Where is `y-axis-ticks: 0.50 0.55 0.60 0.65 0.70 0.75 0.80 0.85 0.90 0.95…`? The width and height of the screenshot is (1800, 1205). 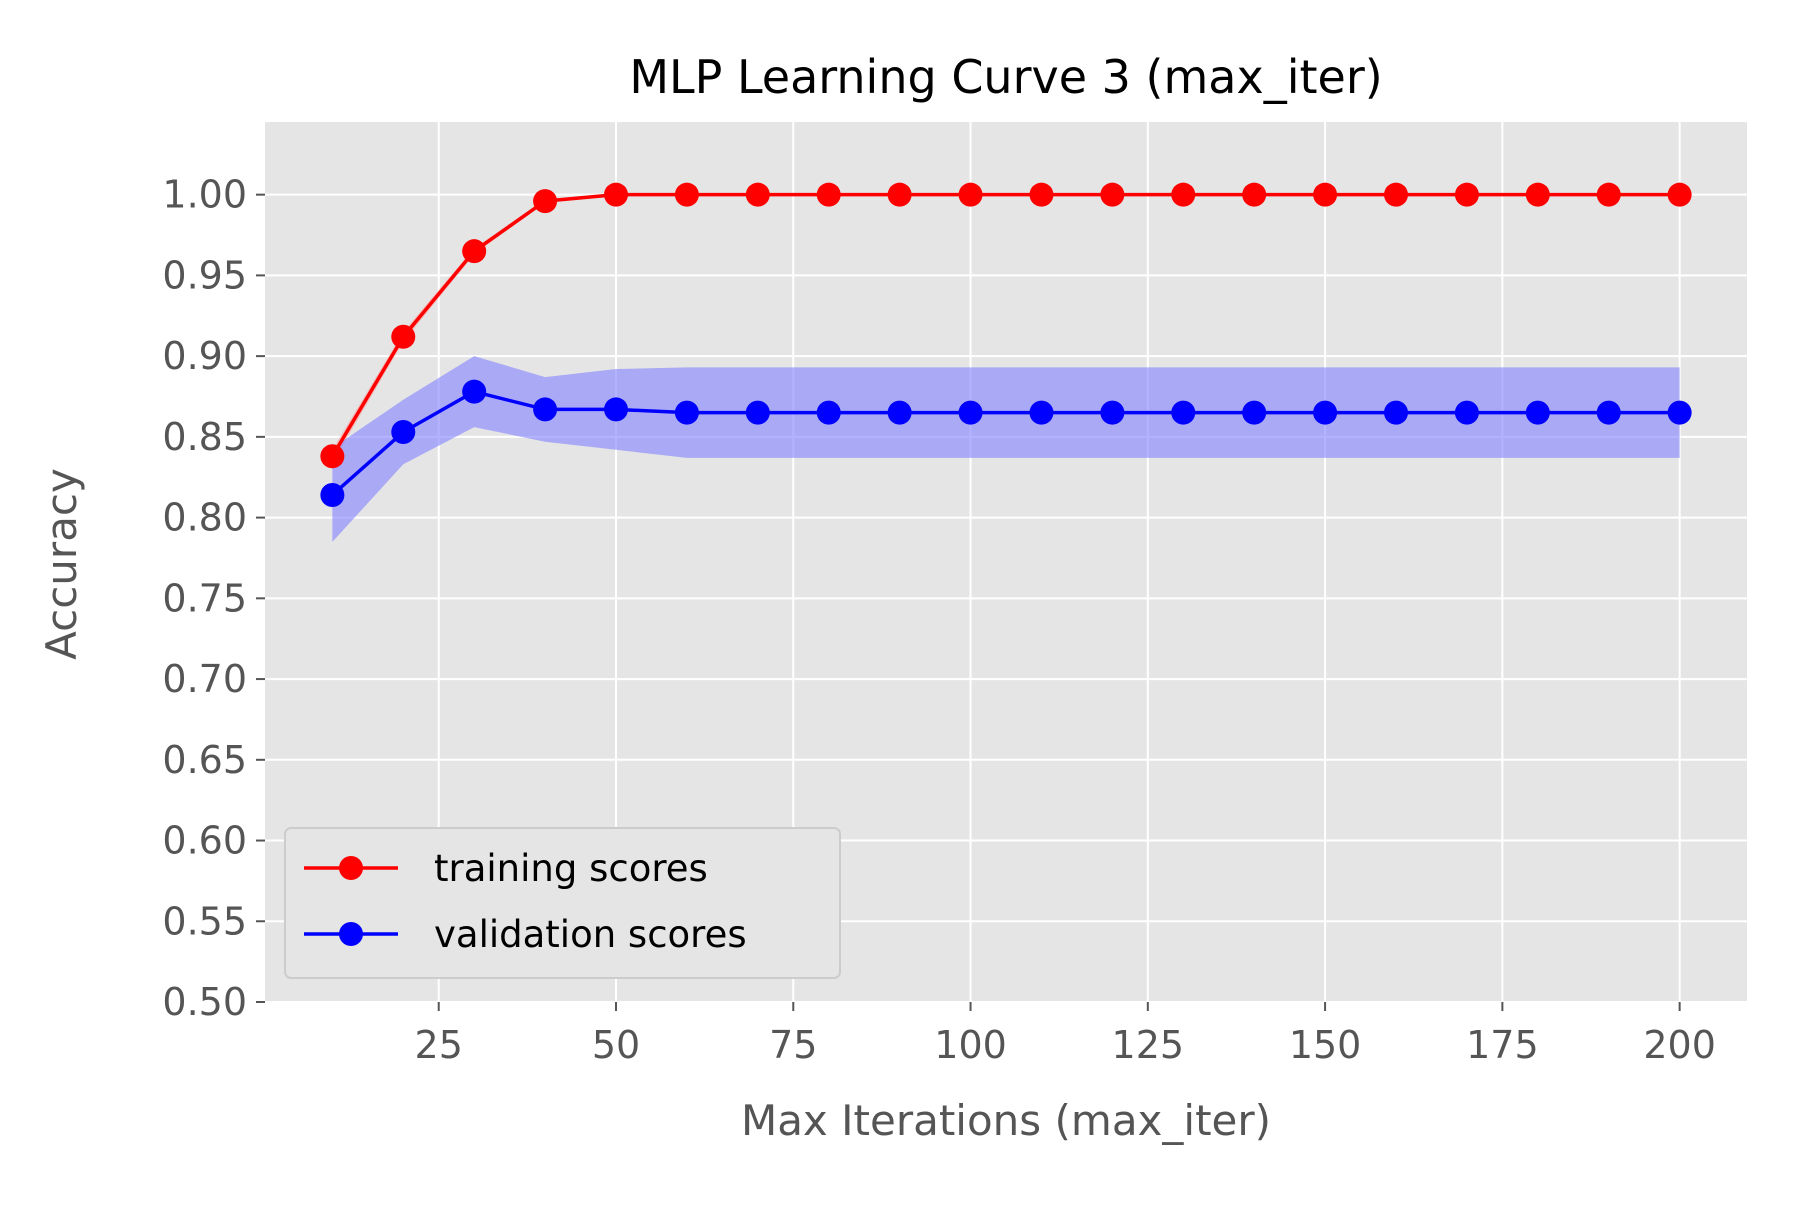
y-axis-ticks: 0.50 0.55 0.60 0.65 0.70 0.75 0.80 0.85 0.90 0.95… is located at coordinates (213, 598).